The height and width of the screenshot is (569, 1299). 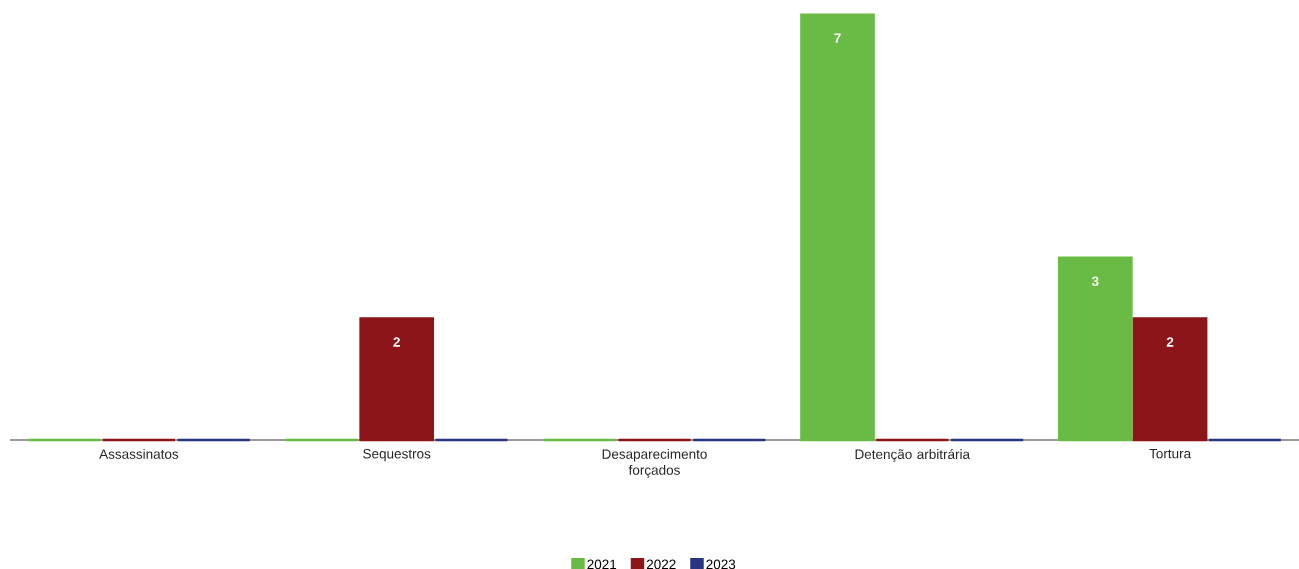 I want to click on x-tick-label: Detenção arbitrária, so click(x=913, y=455).